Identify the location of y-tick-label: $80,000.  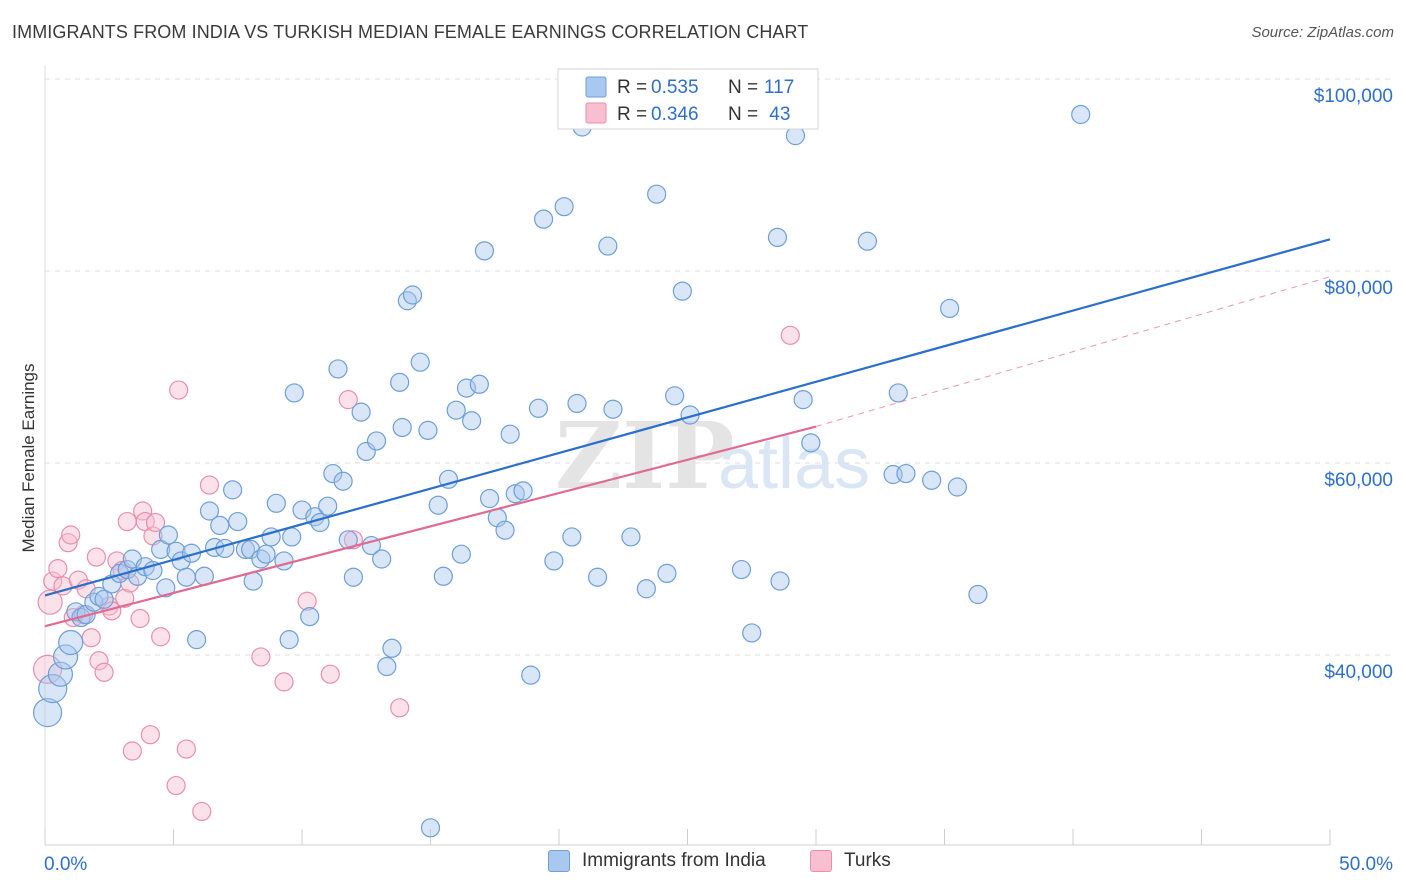
(1358, 288).